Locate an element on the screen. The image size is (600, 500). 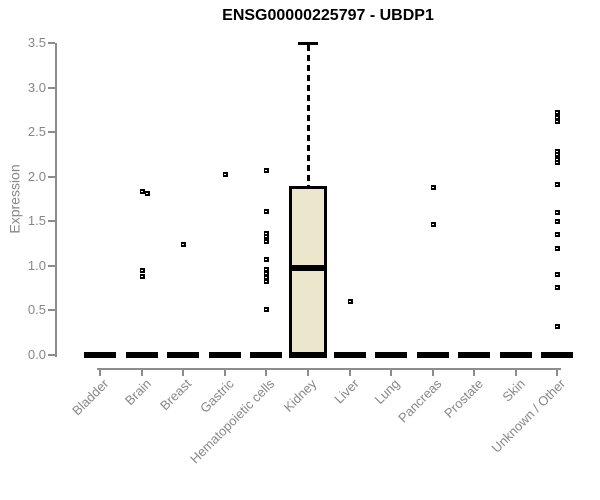
x-tick-label-text: Lung is located at coordinates (387, 392).